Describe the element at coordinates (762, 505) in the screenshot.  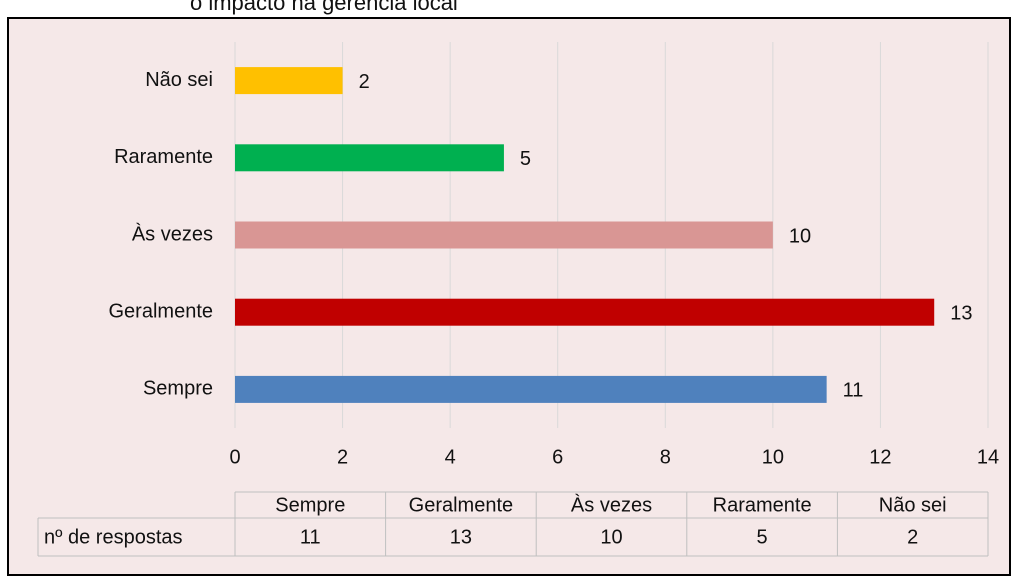
I see `table-header: Raramente` at that location.